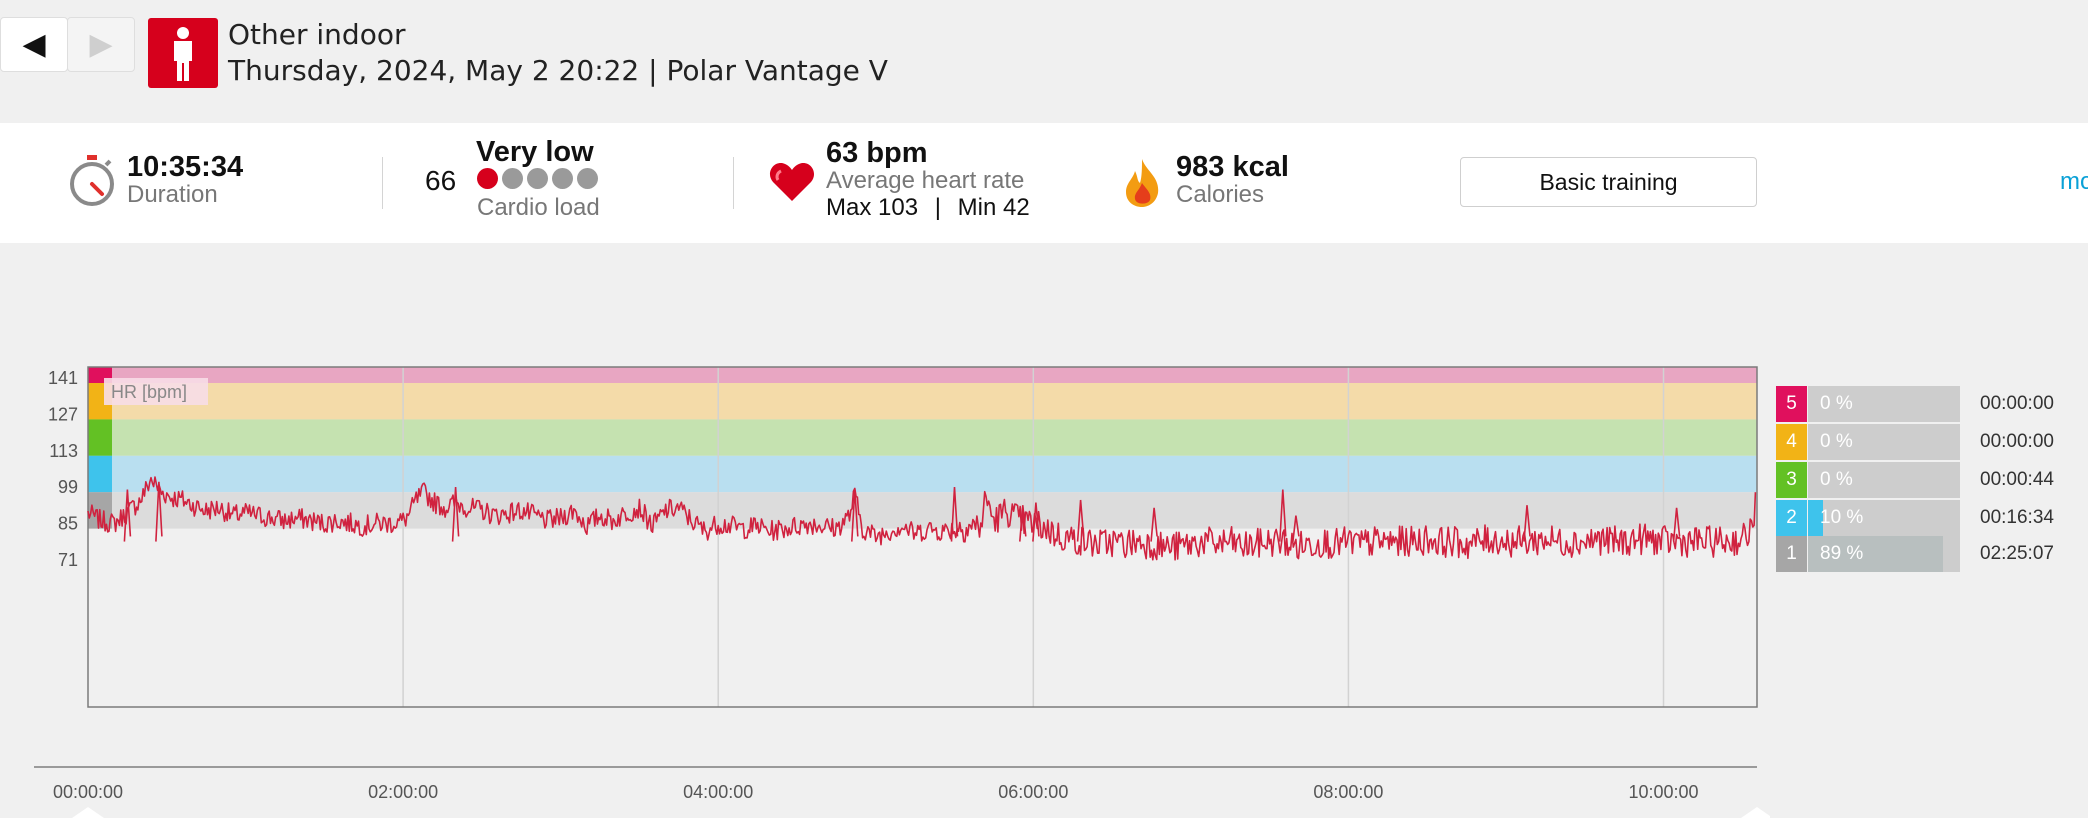 The height and width of the screenshot is (818, 2088). I want to click on zone-number: 2, so click(1791, 518).